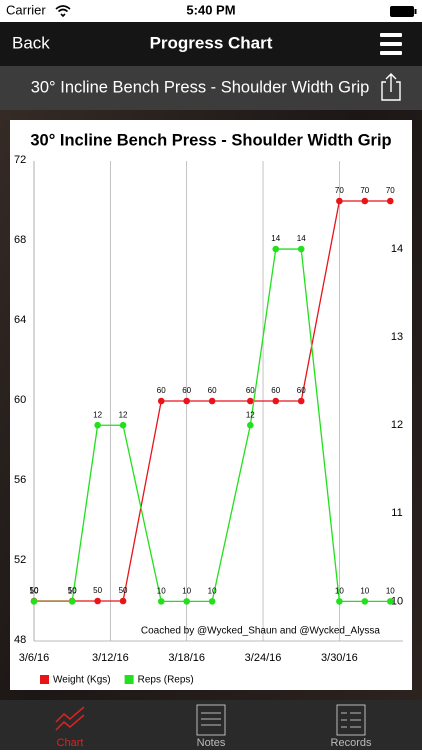 The image size is (422, 755). I want to click on y2-tick-label: 10, so click(397, 601).